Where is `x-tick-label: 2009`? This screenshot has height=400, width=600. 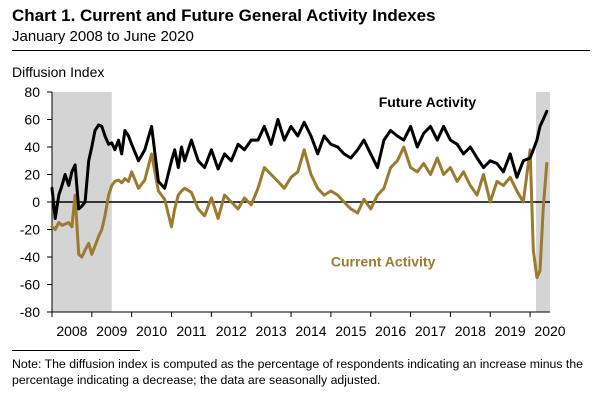
x-tick-label: 2009 is located at coordinates (111, 331).